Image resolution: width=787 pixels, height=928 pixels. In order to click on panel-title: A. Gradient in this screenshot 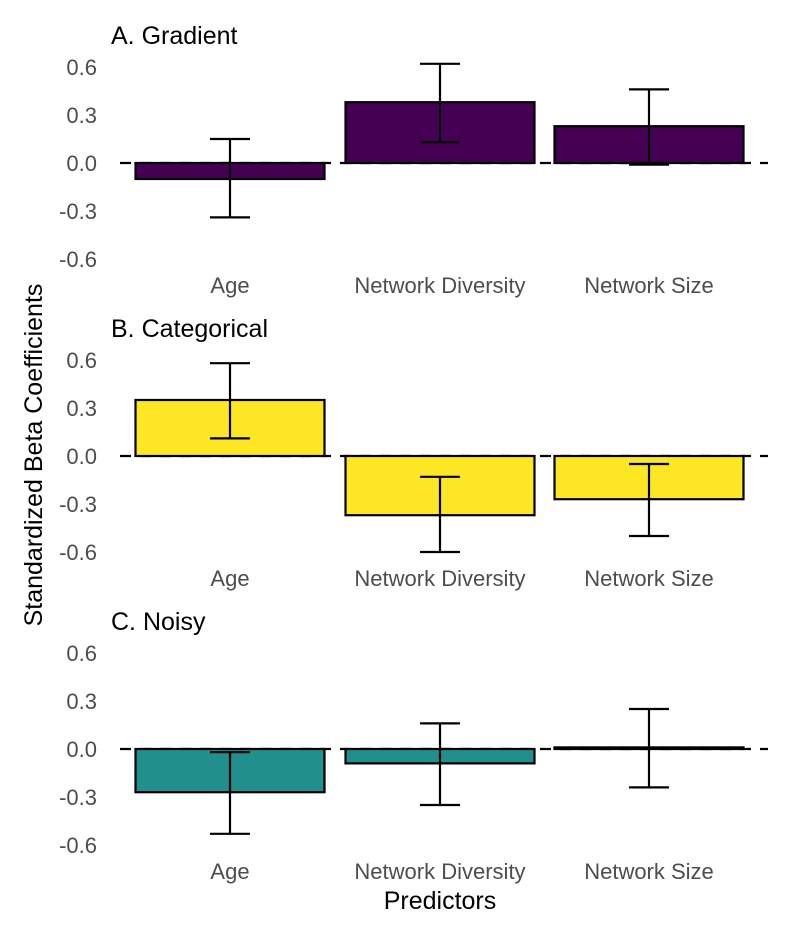, I will do `click(174, 36)`.